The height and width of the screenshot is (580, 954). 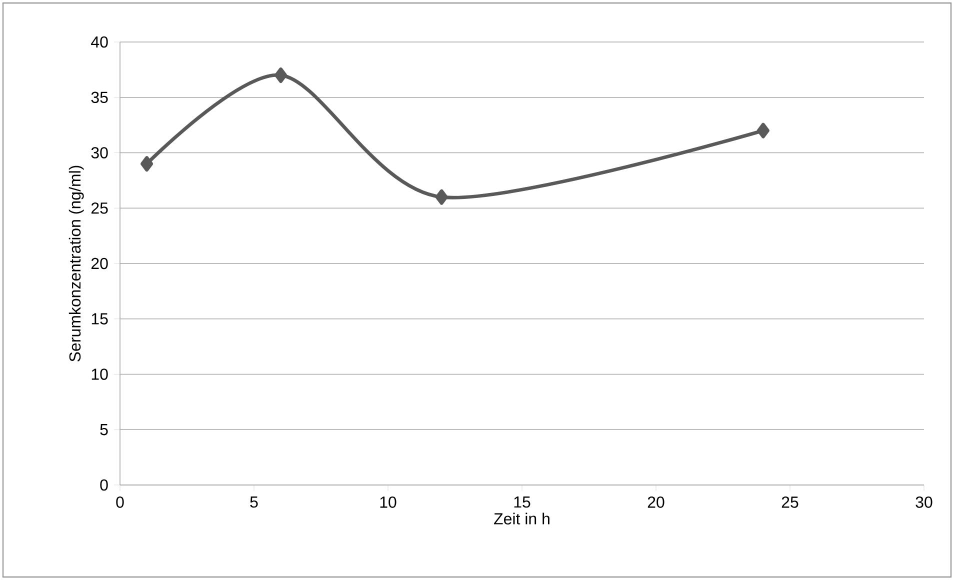 I want to click on x-tick-label: 0, so click(x=120, y=502).